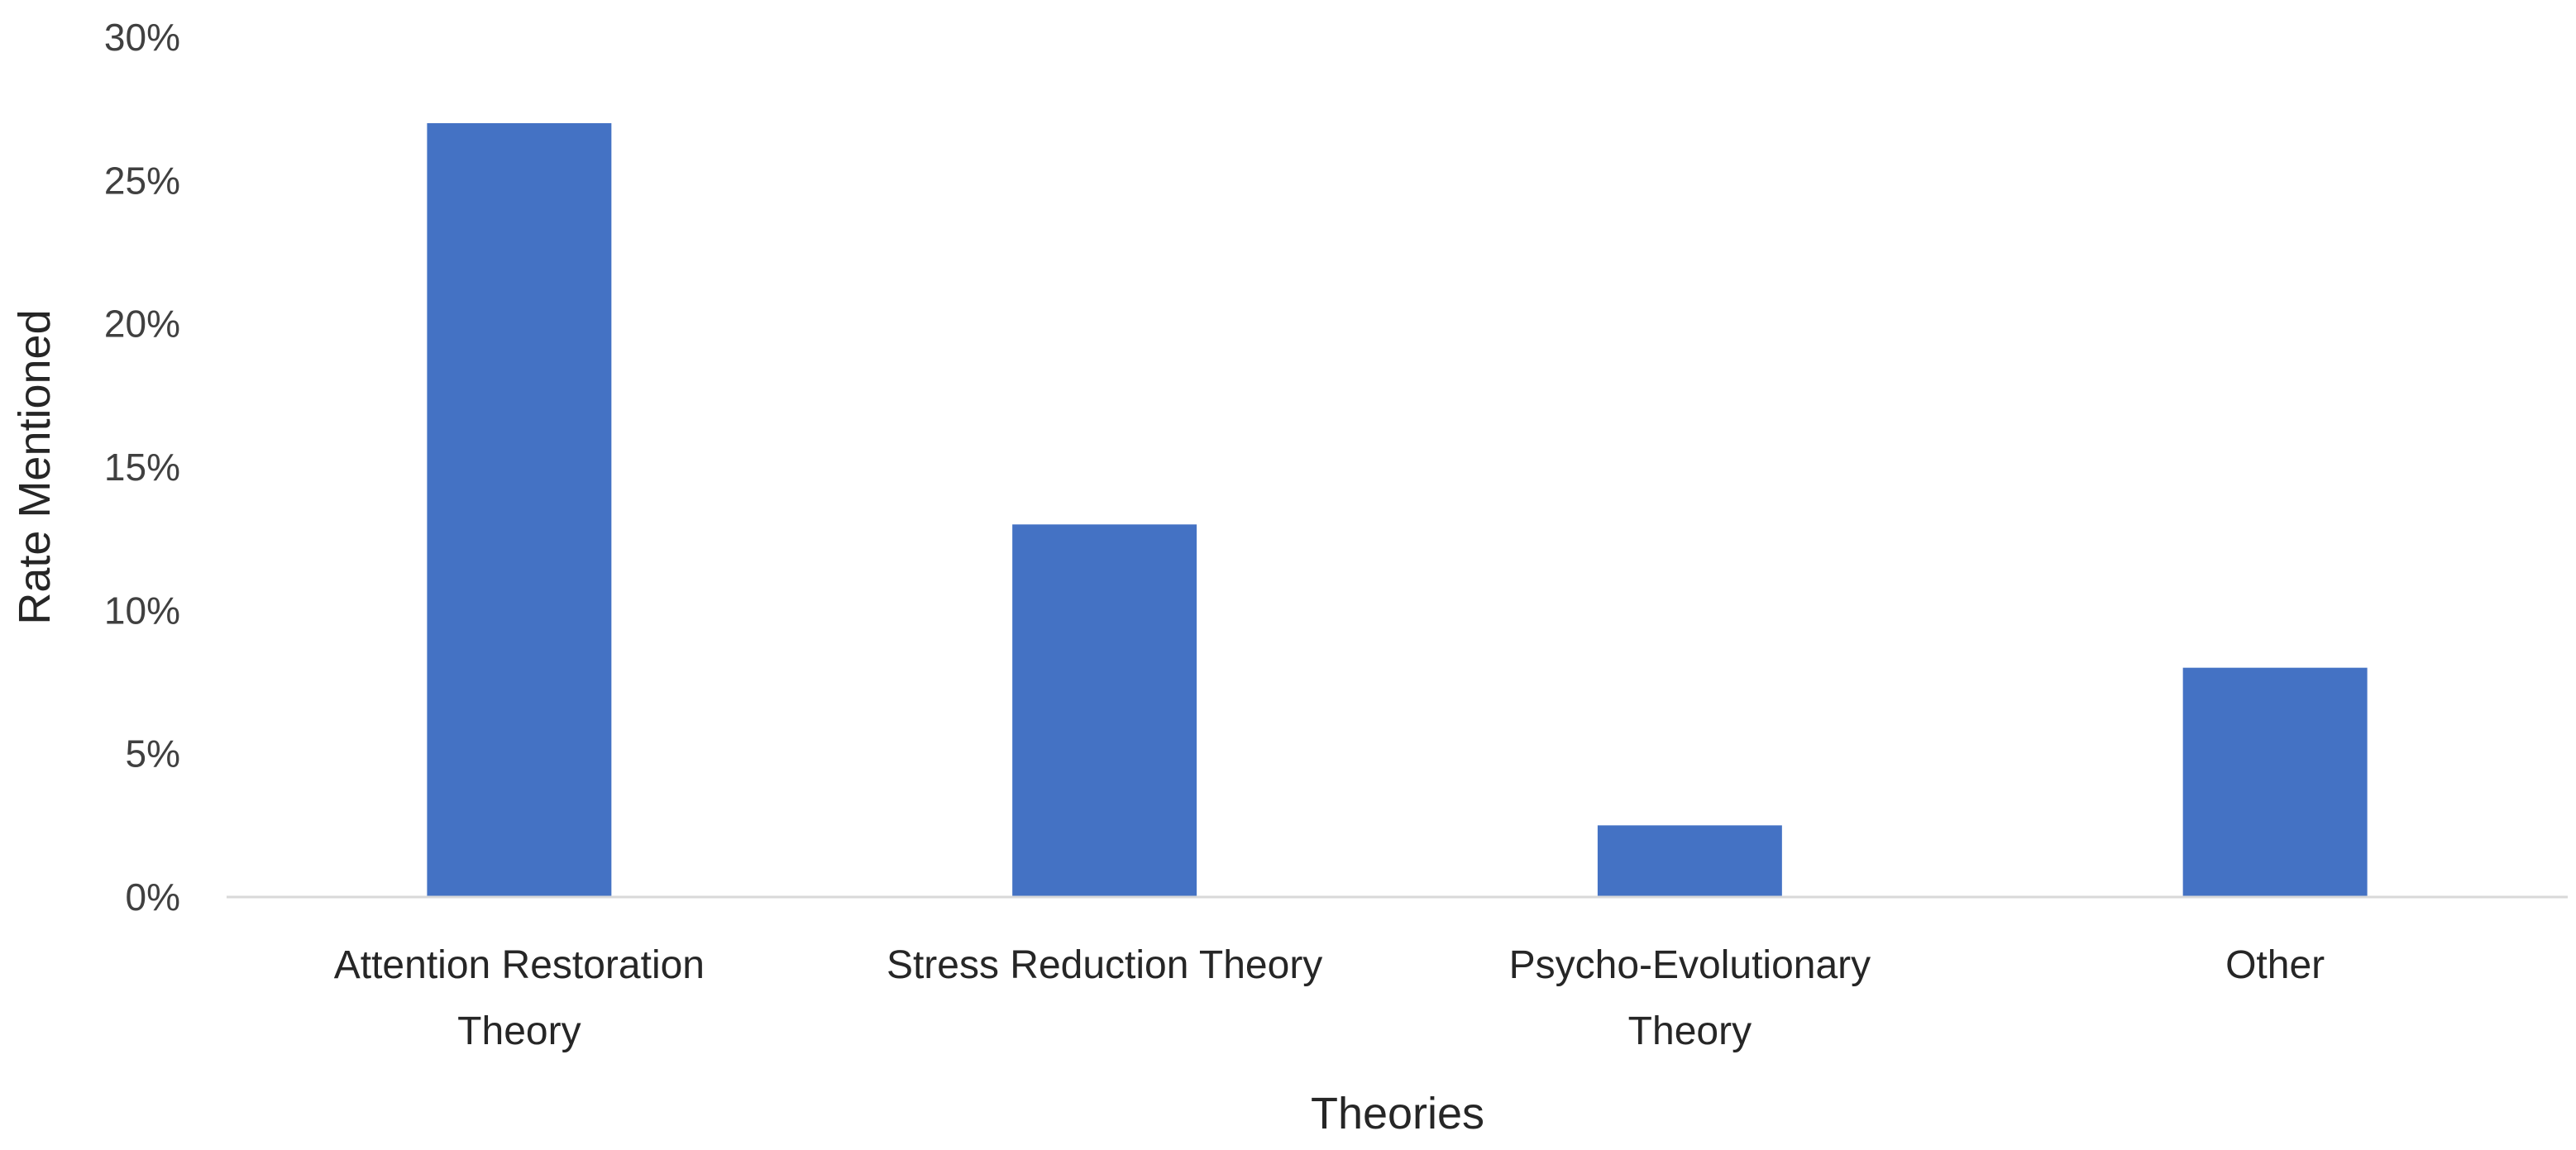 The width and height of the screenshot is (2576, 1150). Describe the element at coordinates (142, 37) in the screenshot. I see `y-tick-label: 30%` at that location.